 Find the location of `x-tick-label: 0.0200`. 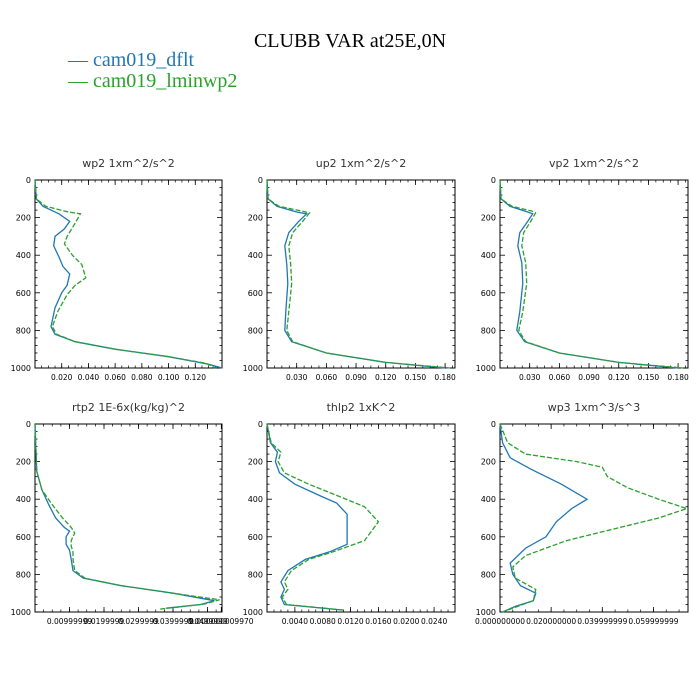

x-tick-label: 0.0200 is located at coordinates (406, 621).